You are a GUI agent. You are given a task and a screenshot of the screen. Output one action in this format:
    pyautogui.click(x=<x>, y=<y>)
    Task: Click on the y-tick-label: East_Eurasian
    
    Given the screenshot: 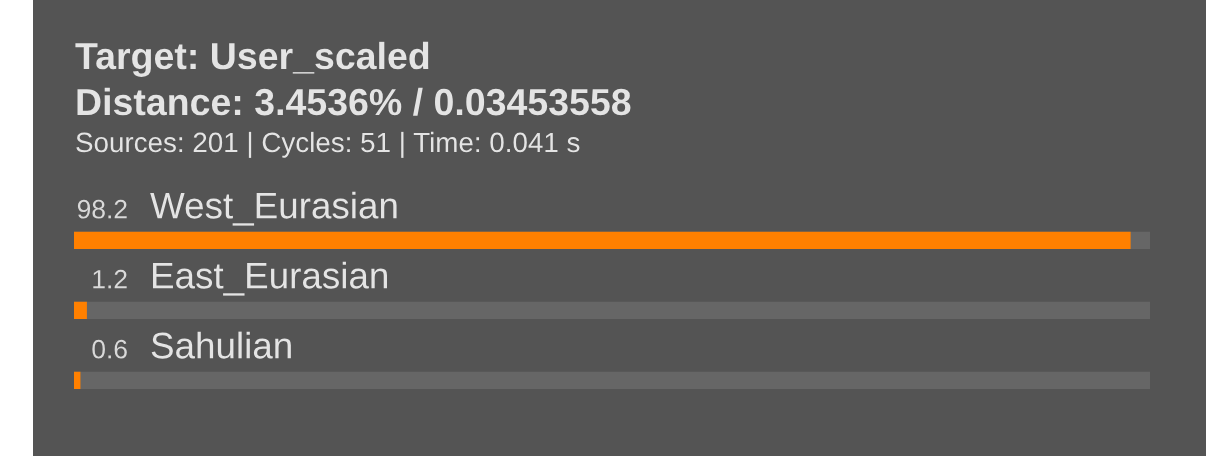 What is the action you would take?
    pyautogui.click(x=270, y=278)
    